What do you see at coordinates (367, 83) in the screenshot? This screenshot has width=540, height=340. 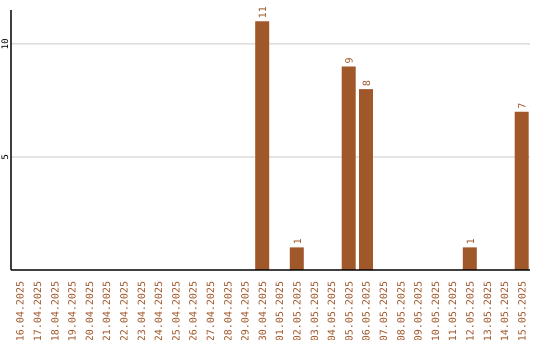 I see `data-label: 8` at bounding box center [367, 83].